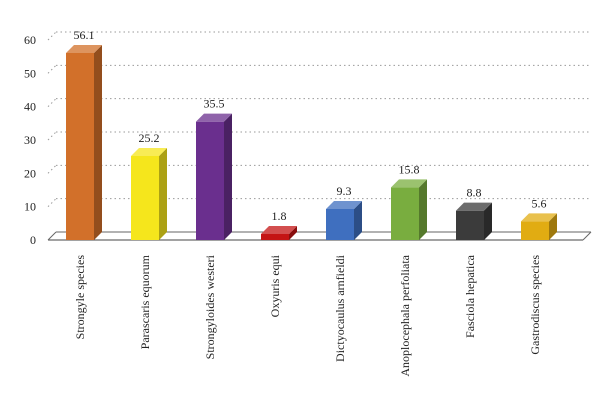 This screenshot has width=600, height=410. I want to click on data-label: 8.8, so click(474, 193).